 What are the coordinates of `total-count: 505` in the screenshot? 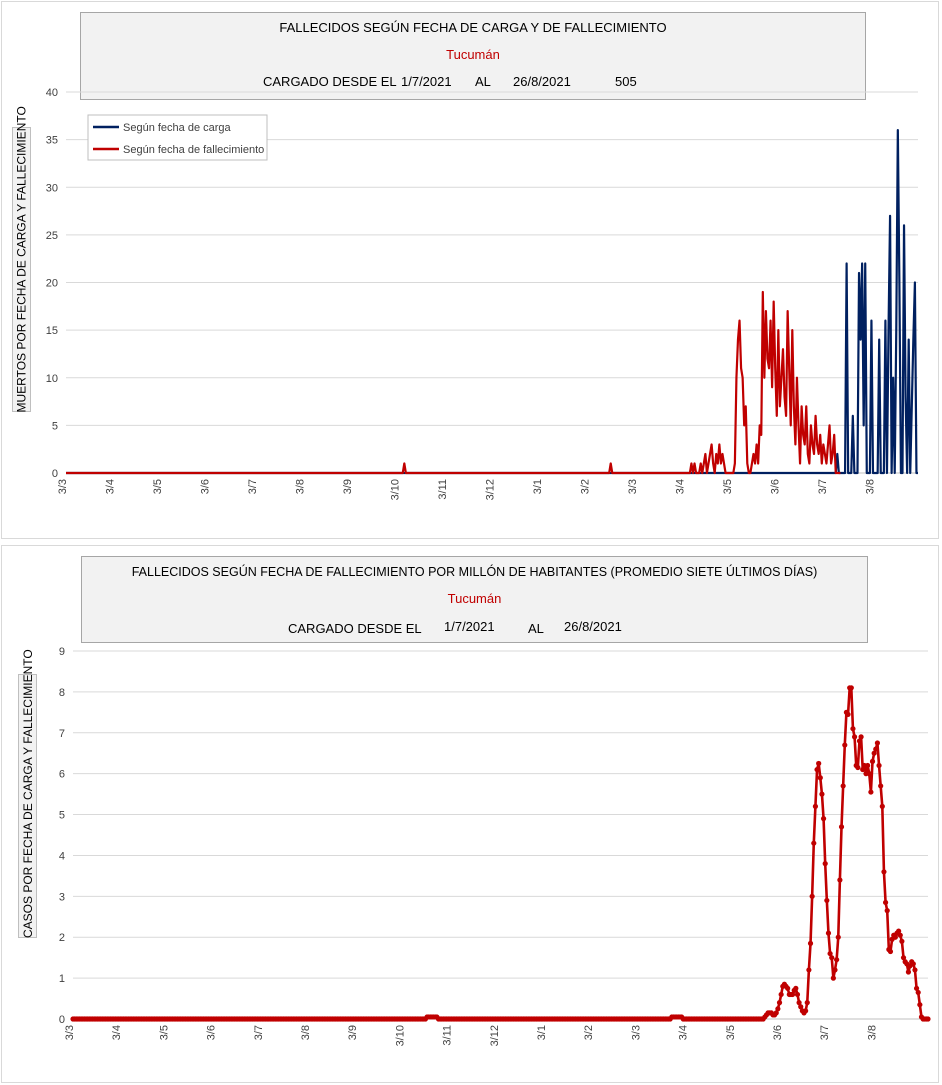 It's located at (626, 81).